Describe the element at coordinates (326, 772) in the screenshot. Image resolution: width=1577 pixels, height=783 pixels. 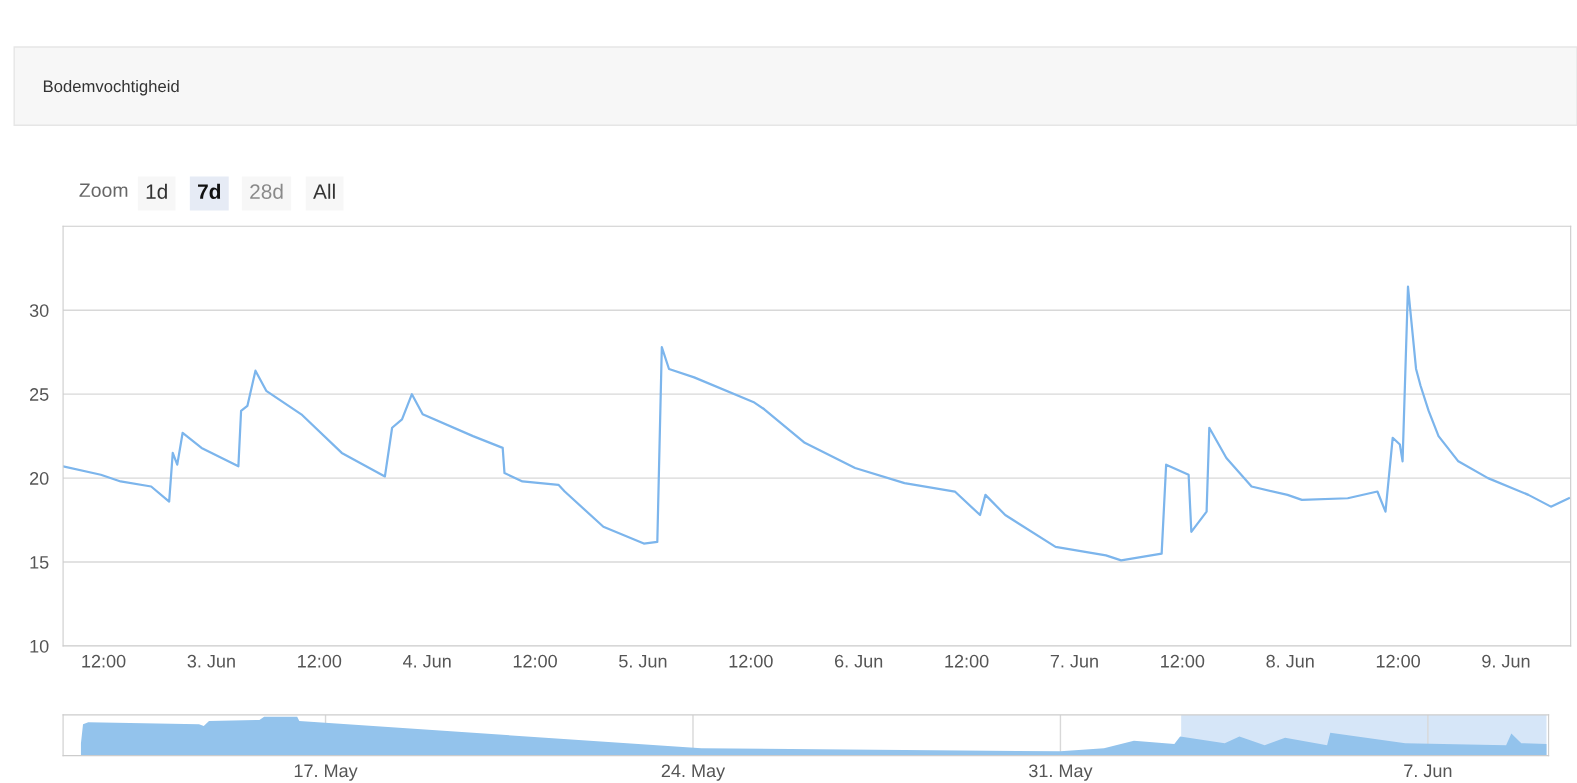
I see `x-tick-label: 17. May` at that location.